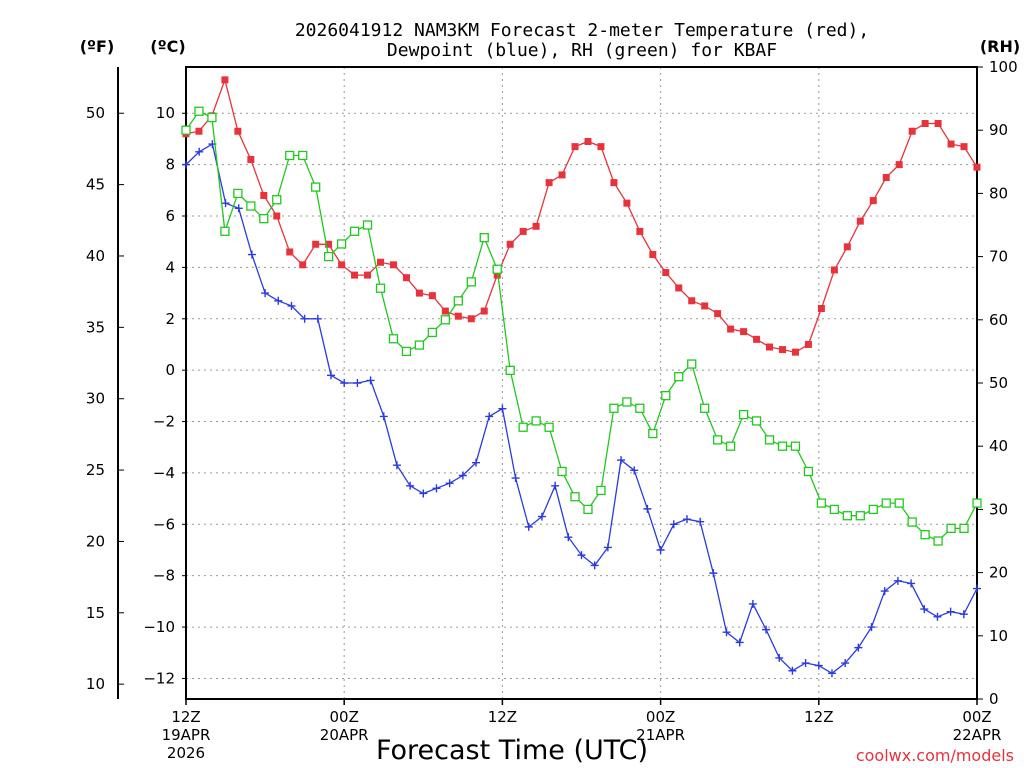  Describe the element at coordinates (95, 613) in the screenshot. I see `fahrenheit-tick-label: 15` at that location.